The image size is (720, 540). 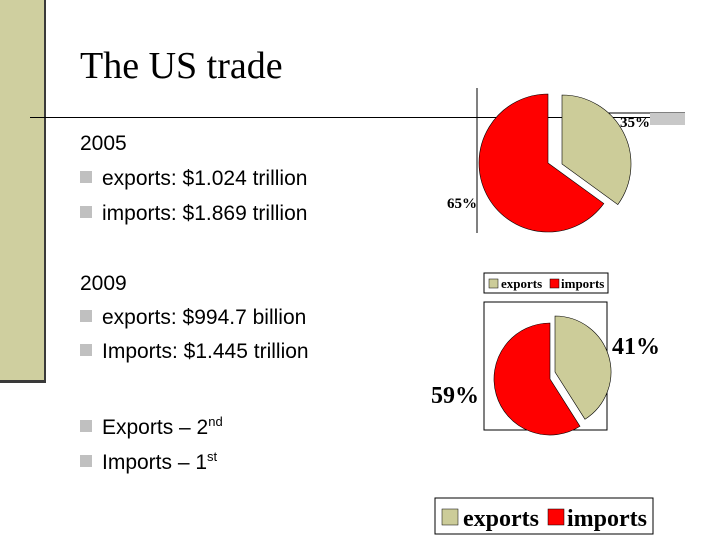 I want to click on list-item: exports: $1.024 trillion, so click(x=193, y=179).